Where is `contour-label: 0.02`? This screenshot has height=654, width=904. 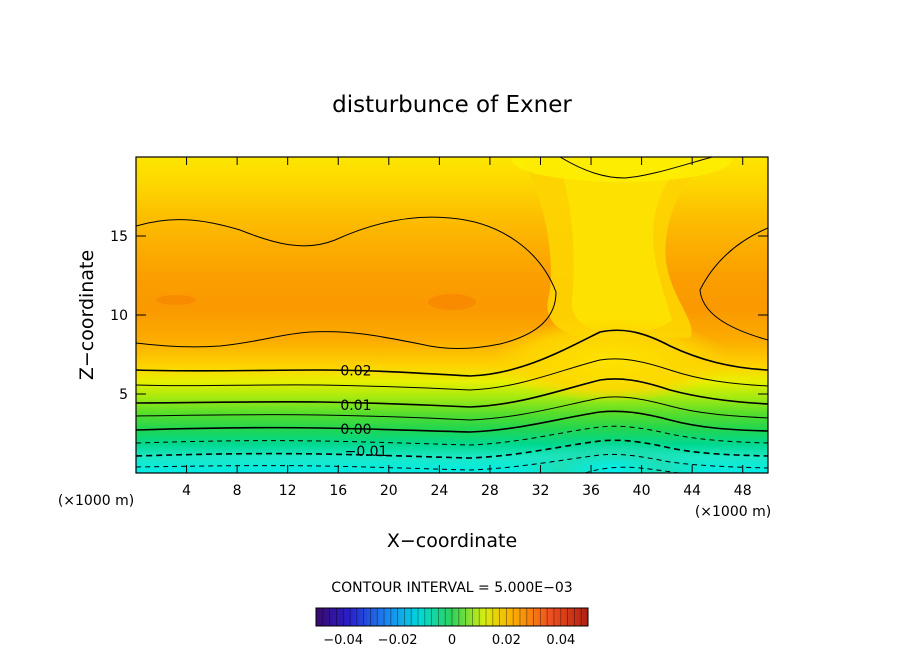
contour-label: 0.02 is located at coordinates (355, 371).